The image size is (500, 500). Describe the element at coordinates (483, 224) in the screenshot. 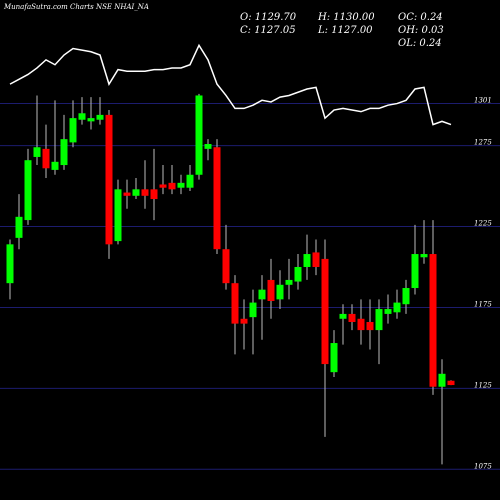

I see `y-tick-label: 1225` at that location.